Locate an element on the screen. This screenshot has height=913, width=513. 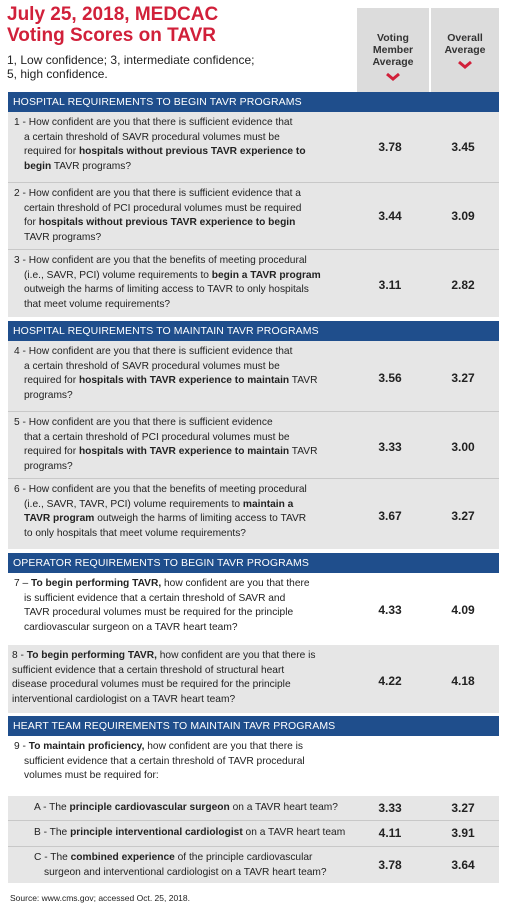
question-line: for is located at coordinates (31, 222).